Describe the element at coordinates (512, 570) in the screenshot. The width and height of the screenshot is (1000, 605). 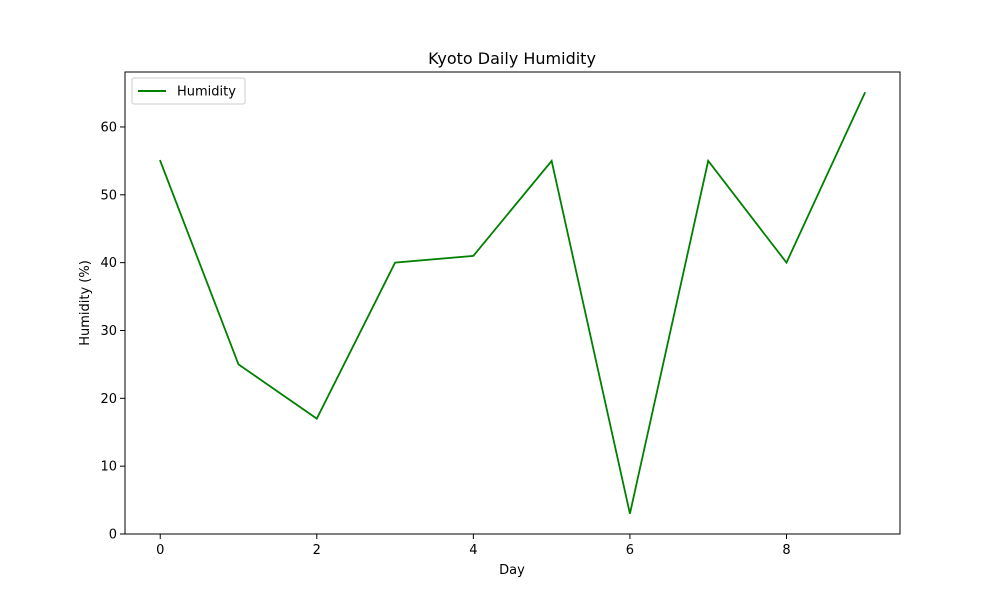
I see `x-axis-label: Day` at that location.